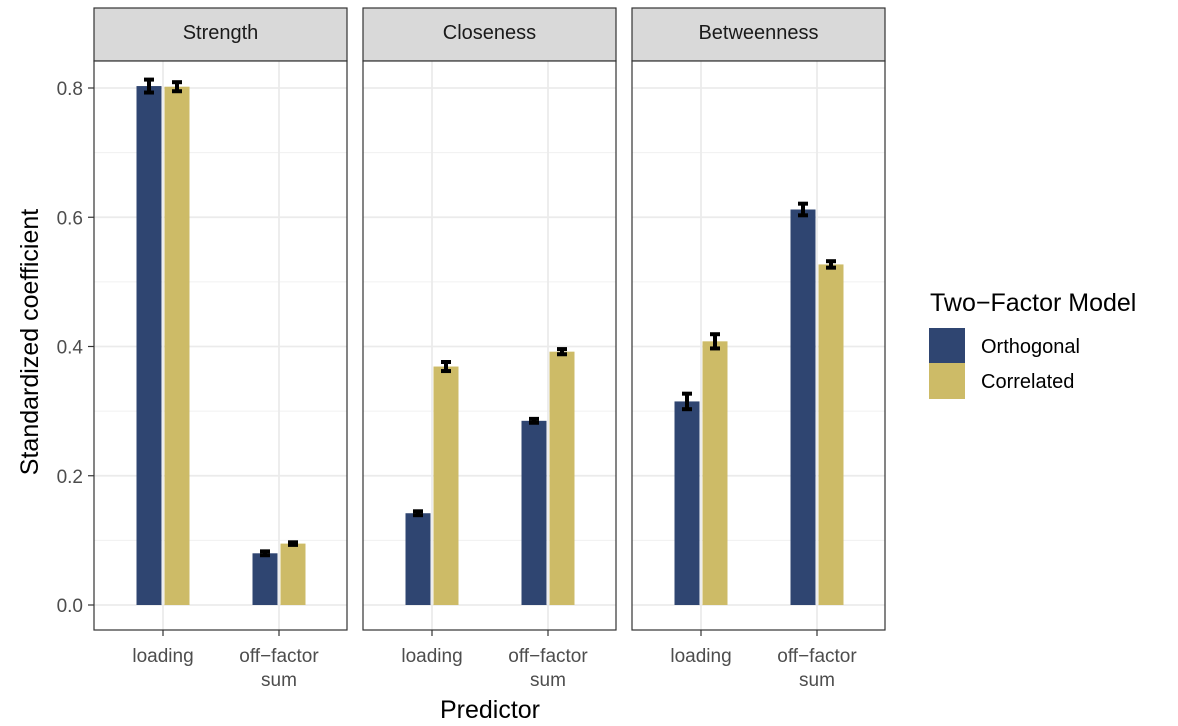 The image size is (1178, 726). I want to click on legend: Two−Factor Model Orthogonal Correlated, so click(1032, 344).